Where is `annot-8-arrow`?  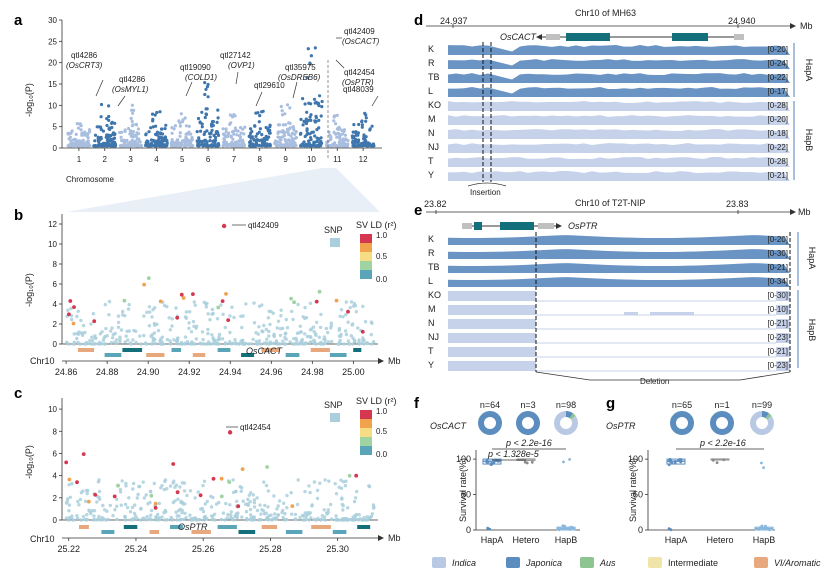
annot-8-arrow is located at coordinates (340, 64).